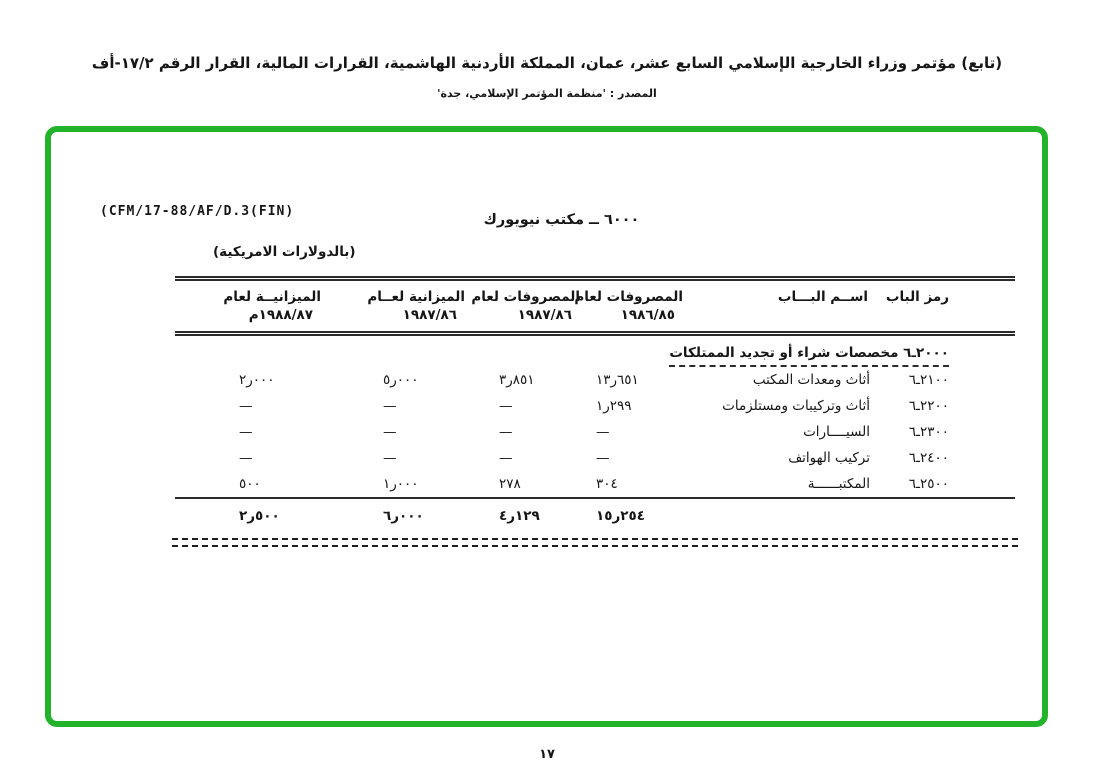 The height and width of the screenshot is (780, 1094). What do you see at coordinates (401, 484) in the screenshot?
I see `value-cell: ١ر٠٠٠` at bounding box center [401, 484].